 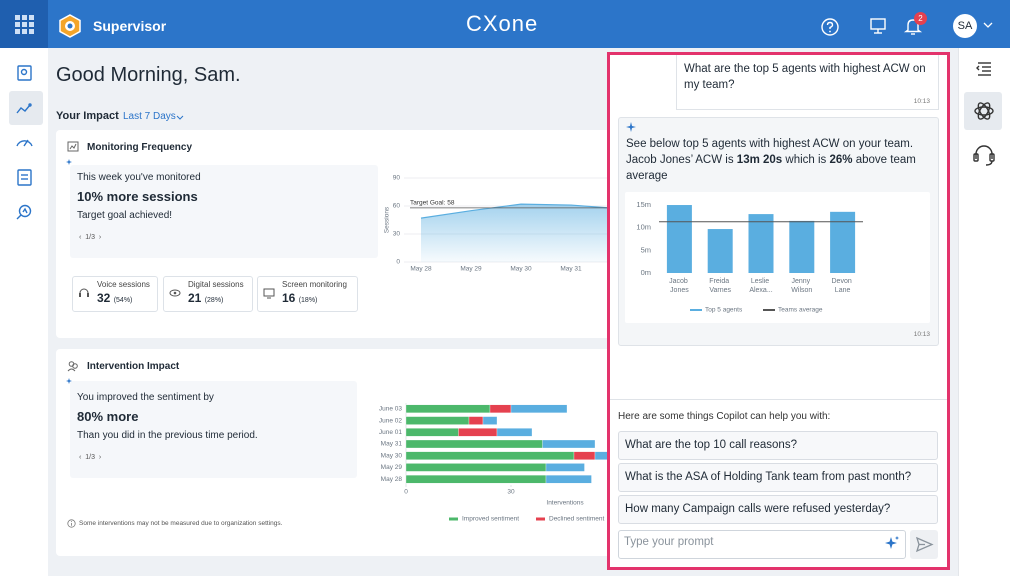 What do you see at coordinates (289, 298) in the screenshot?
I see `stat-number: 16` at bounding box center [289, 298].